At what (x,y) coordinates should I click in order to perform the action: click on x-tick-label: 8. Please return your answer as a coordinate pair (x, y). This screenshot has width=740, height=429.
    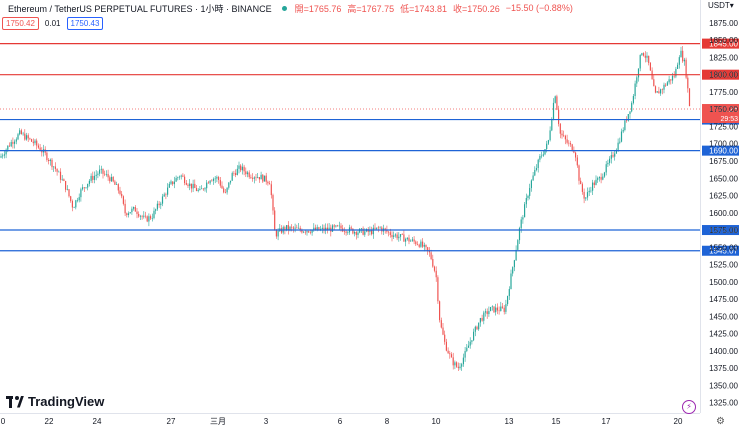
    Looking at the image, I should click on (387, 421).